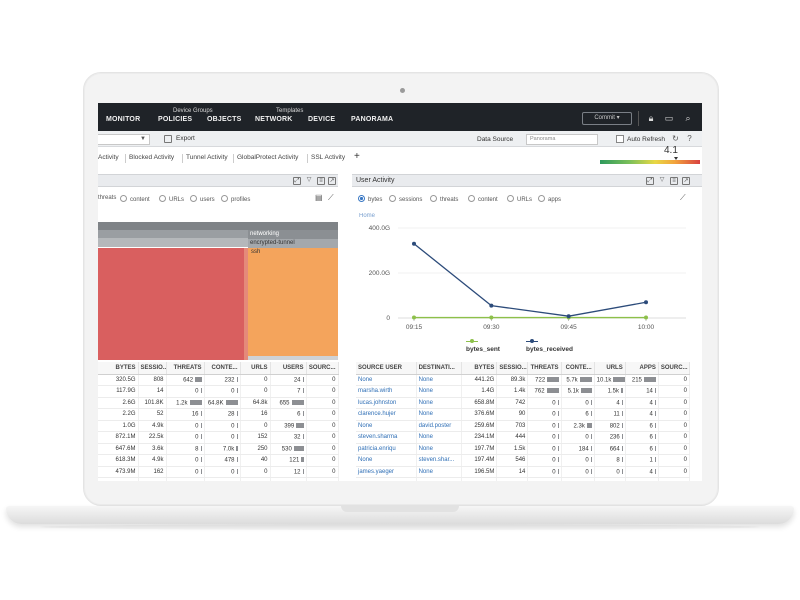  What do you see at coordinates (620, 139) in the screenshot?
I see `auto-refresh-checkbox` at bounding box center [620, 139].